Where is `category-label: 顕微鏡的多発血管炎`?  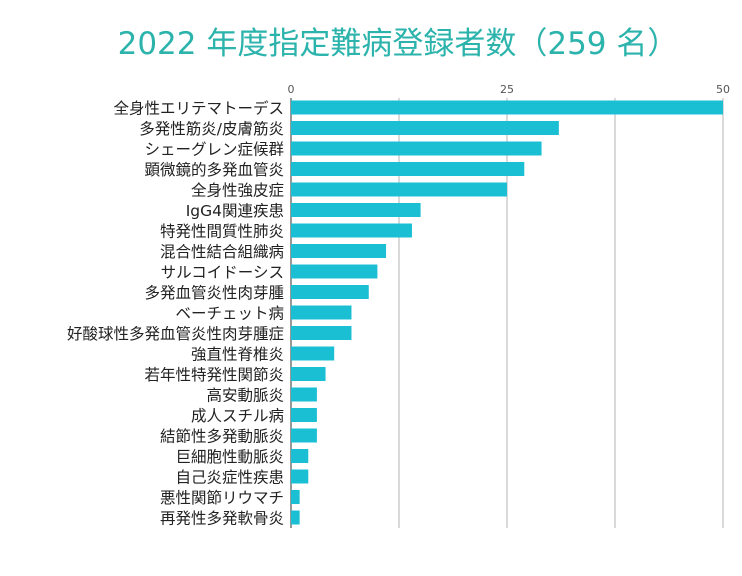
category-label: 顕微鏡的多発血管炎 is located at coordinates (214, 169).